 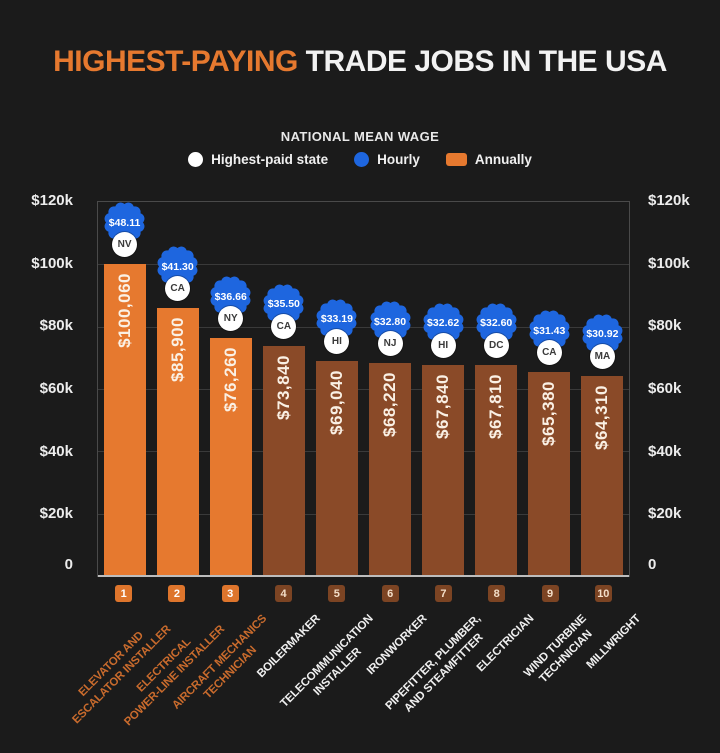 What do you see at coordinates (602, 475) in the screenshot?
I see `annual-wage-bar: $64,310` at bounding box center [602, 475].